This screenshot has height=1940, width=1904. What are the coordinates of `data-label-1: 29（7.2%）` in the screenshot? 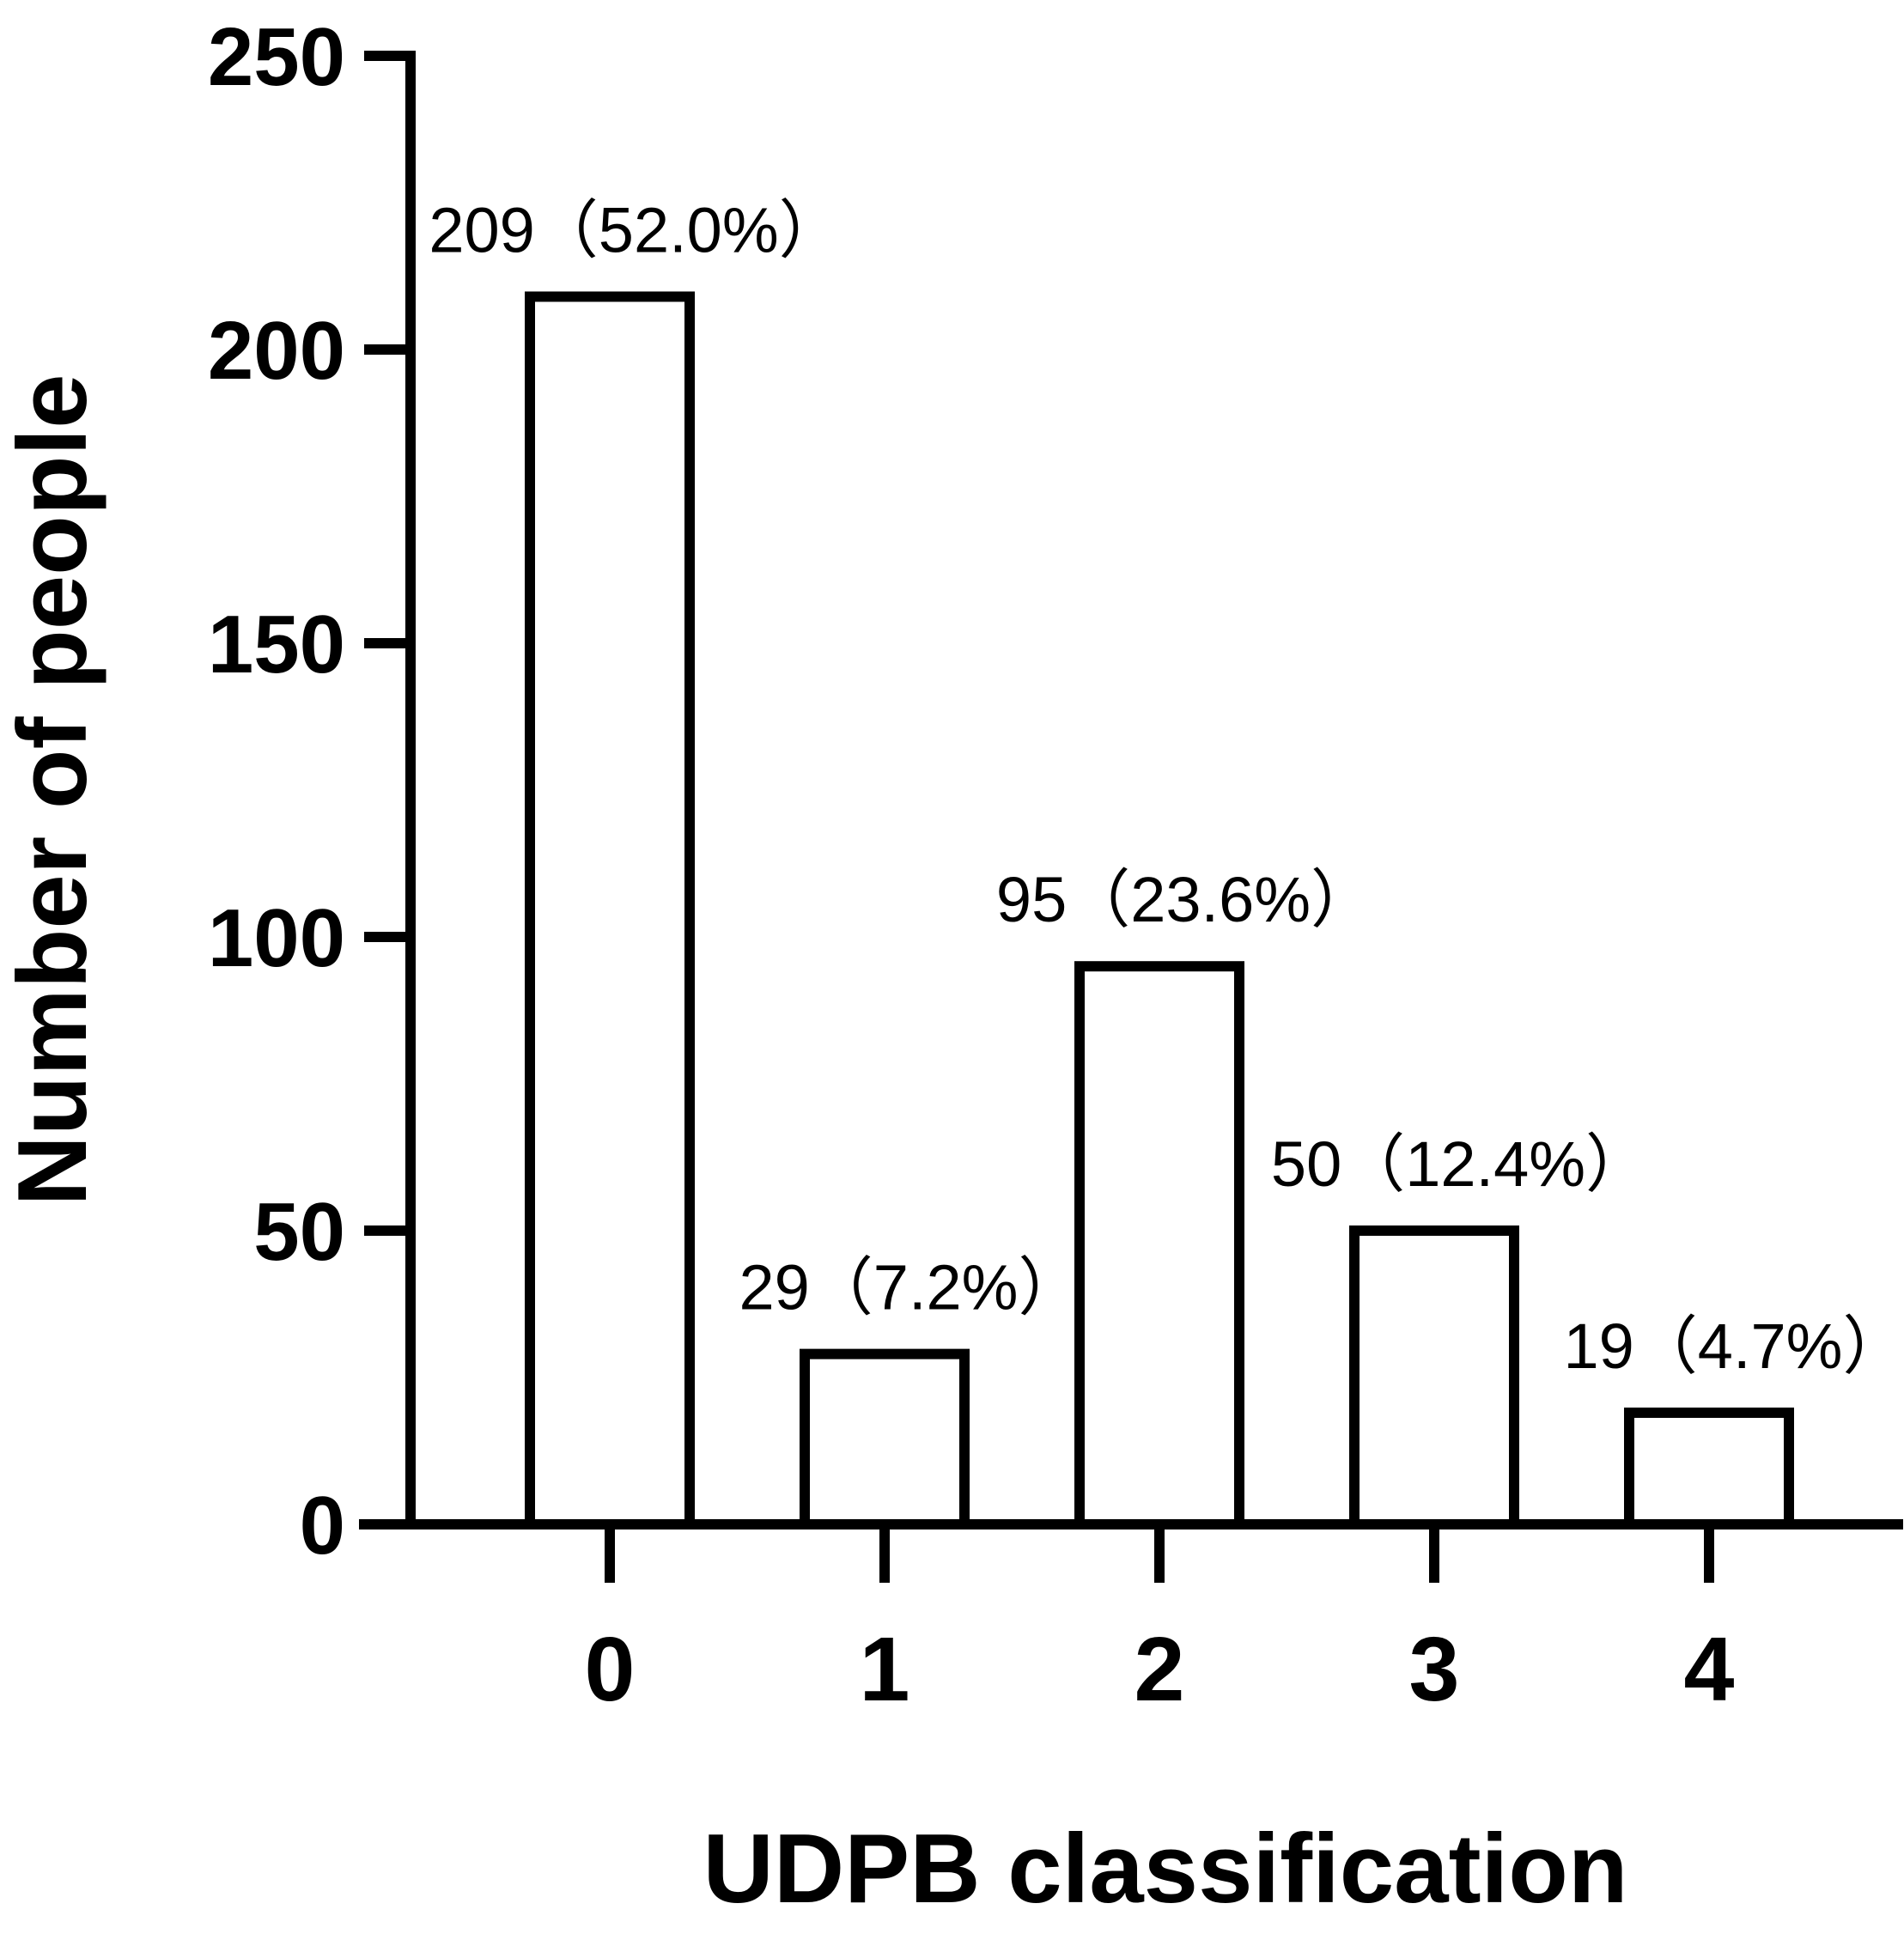 It's located at (910, 1287).